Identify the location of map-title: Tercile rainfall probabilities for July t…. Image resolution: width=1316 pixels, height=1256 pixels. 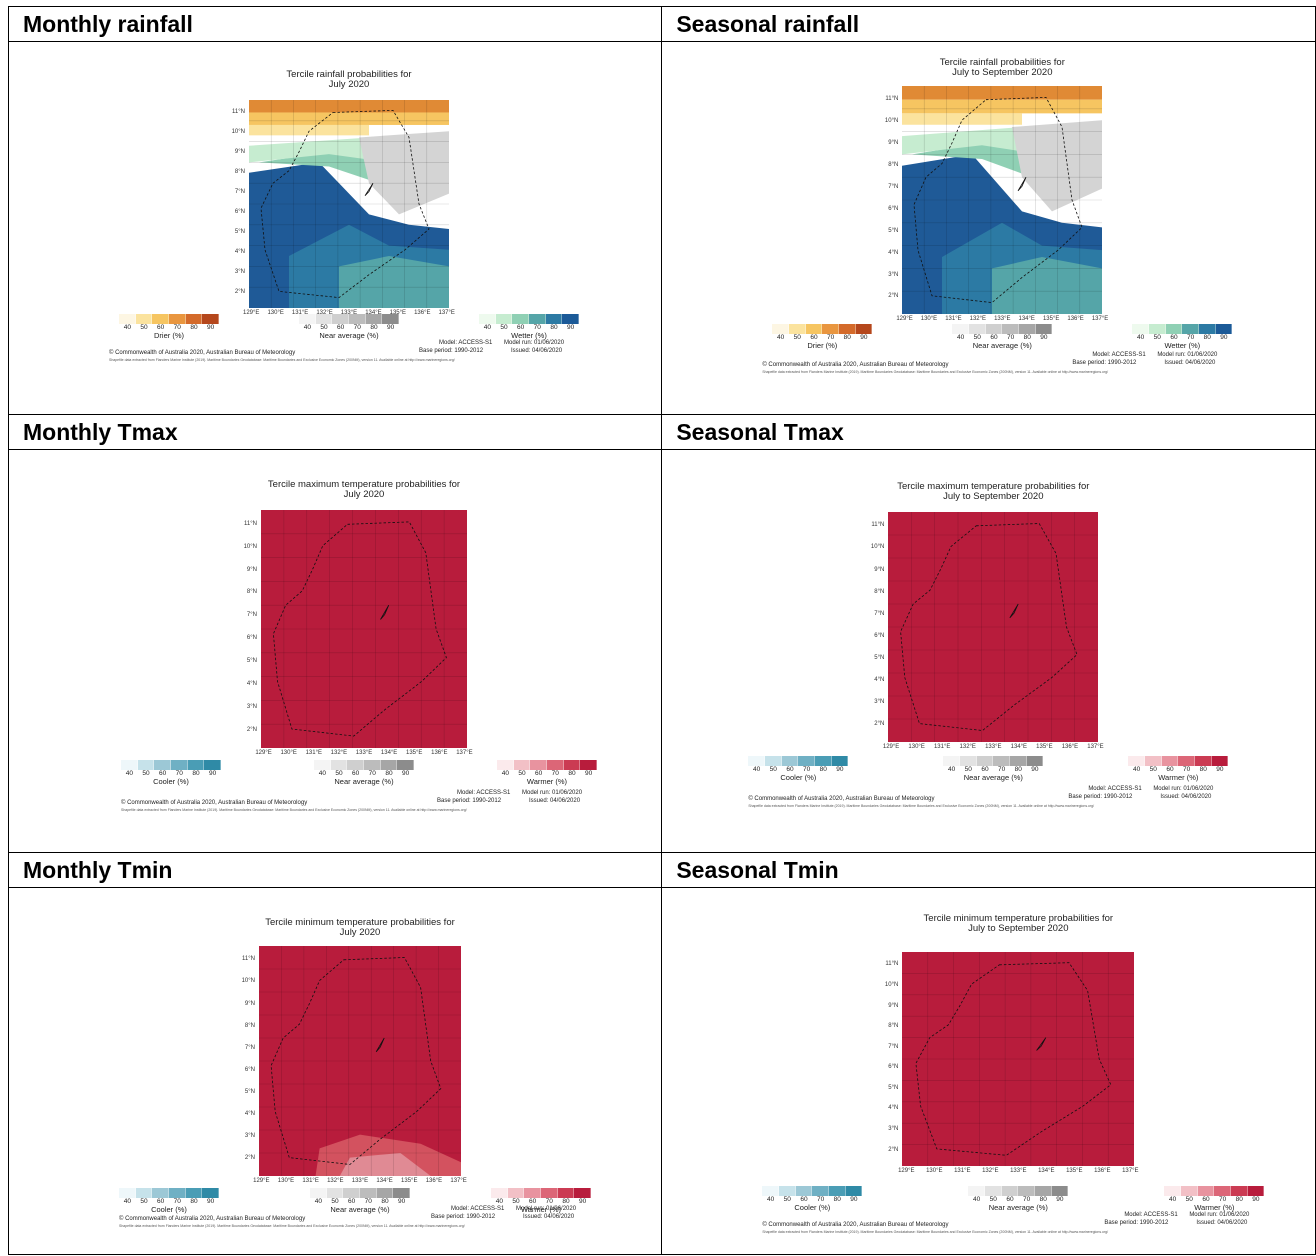
(1002, 68).